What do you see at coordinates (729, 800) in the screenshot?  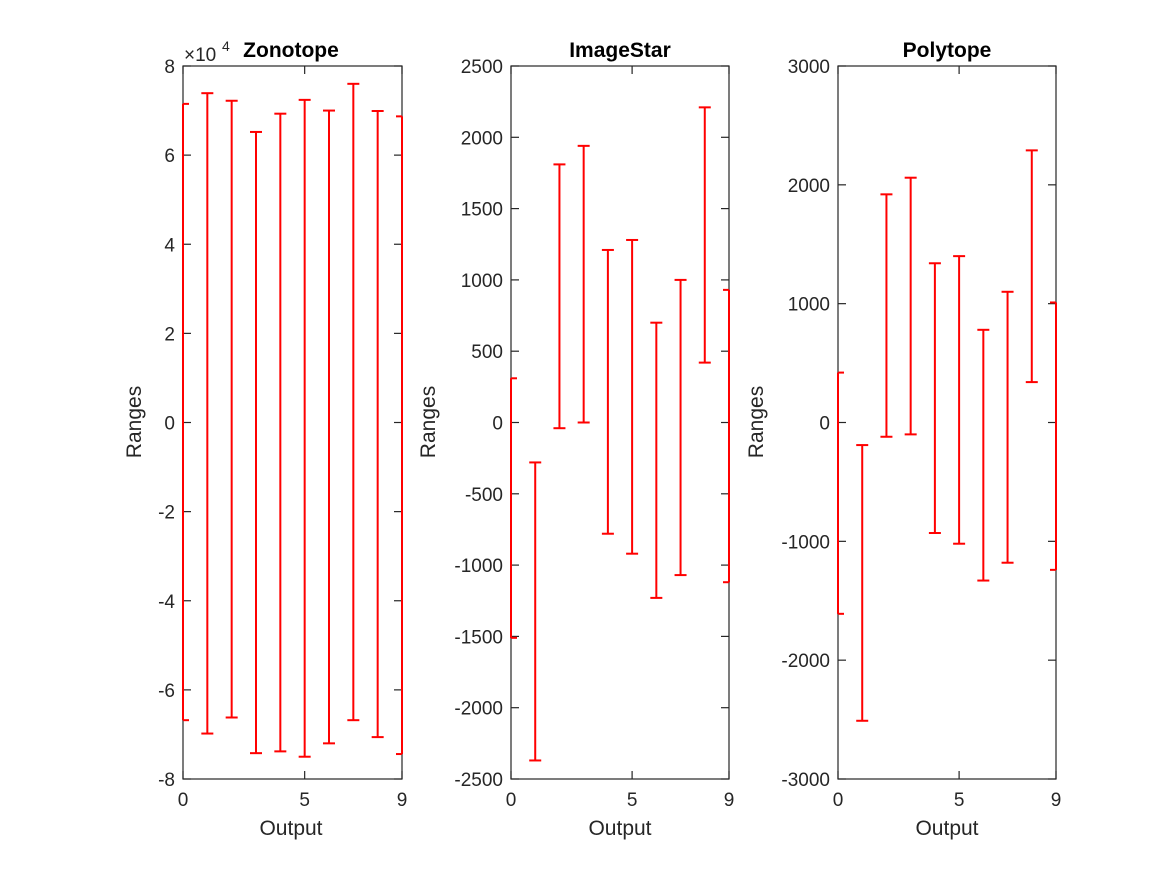 I see `imagestar-xtick-label: 9` at bounding box center [729, 800].